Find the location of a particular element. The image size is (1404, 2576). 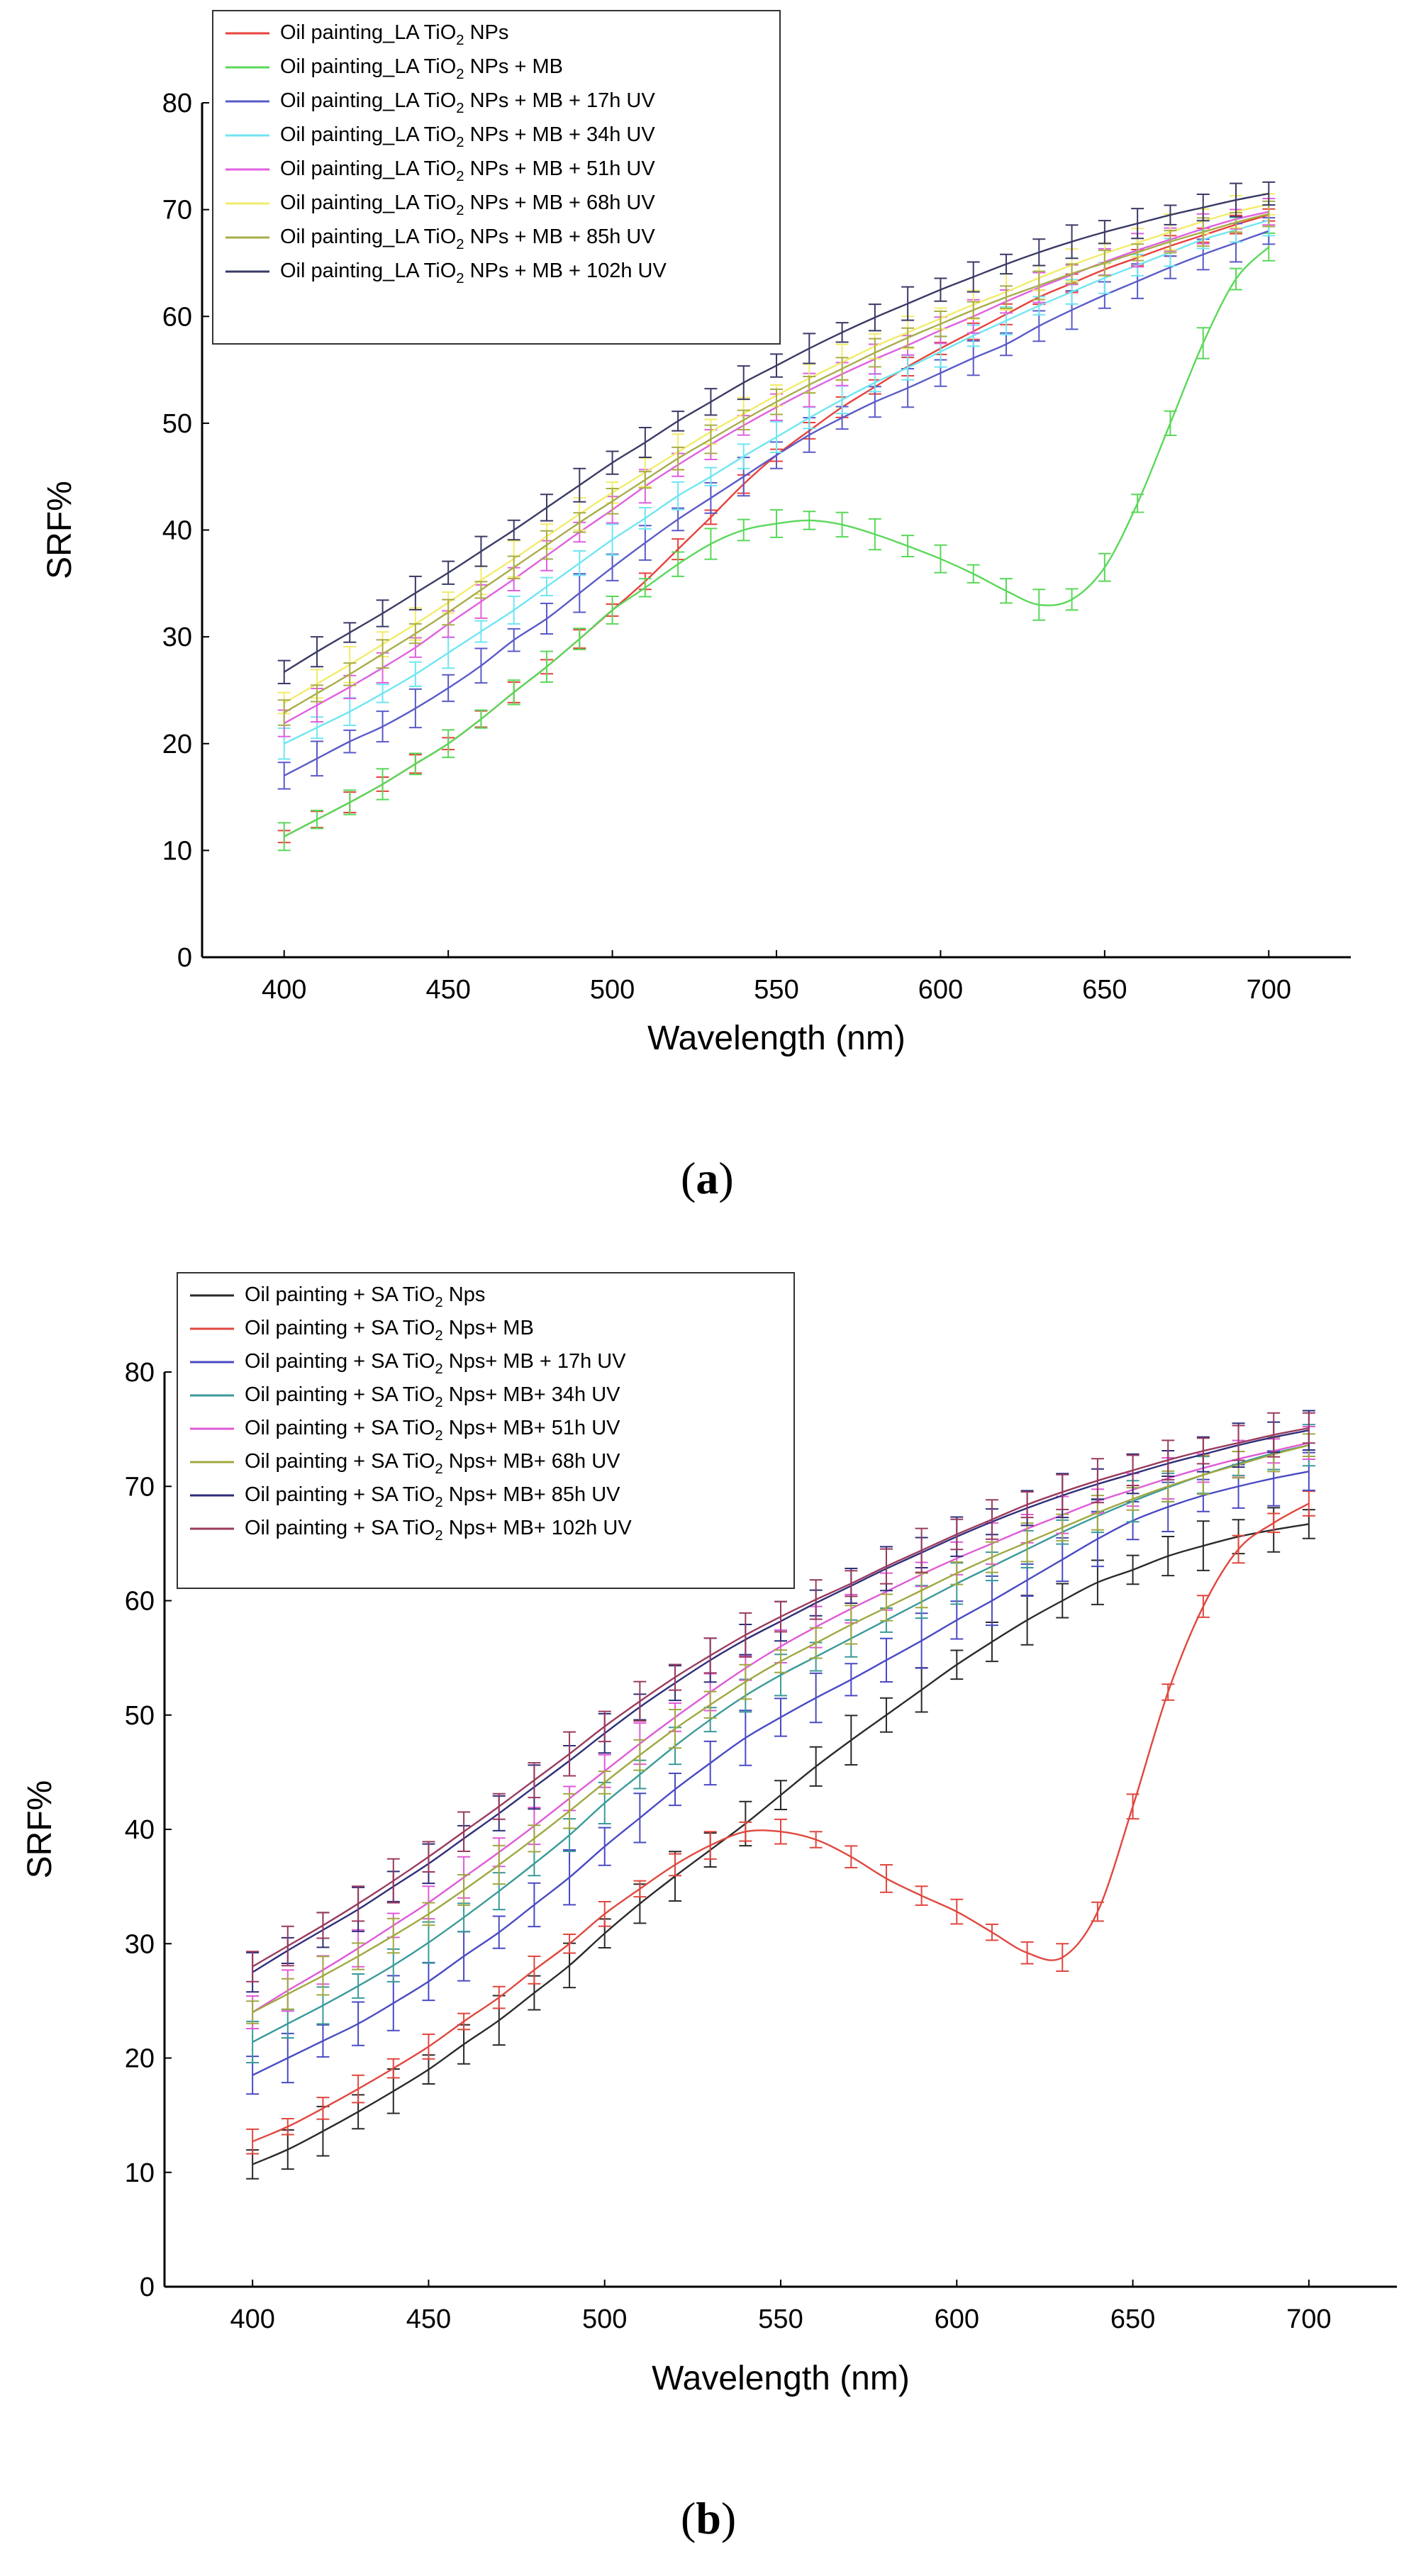

legend-label: Oil painting_LA TiO2 NPs + MB + 85h UV is located at coordinates (468, 238).